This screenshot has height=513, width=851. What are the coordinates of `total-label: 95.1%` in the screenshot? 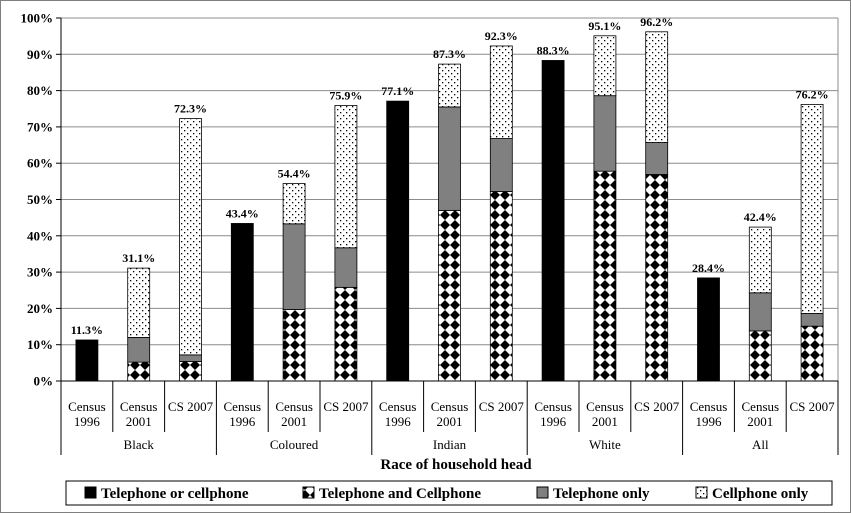 It's located at (604, 26).